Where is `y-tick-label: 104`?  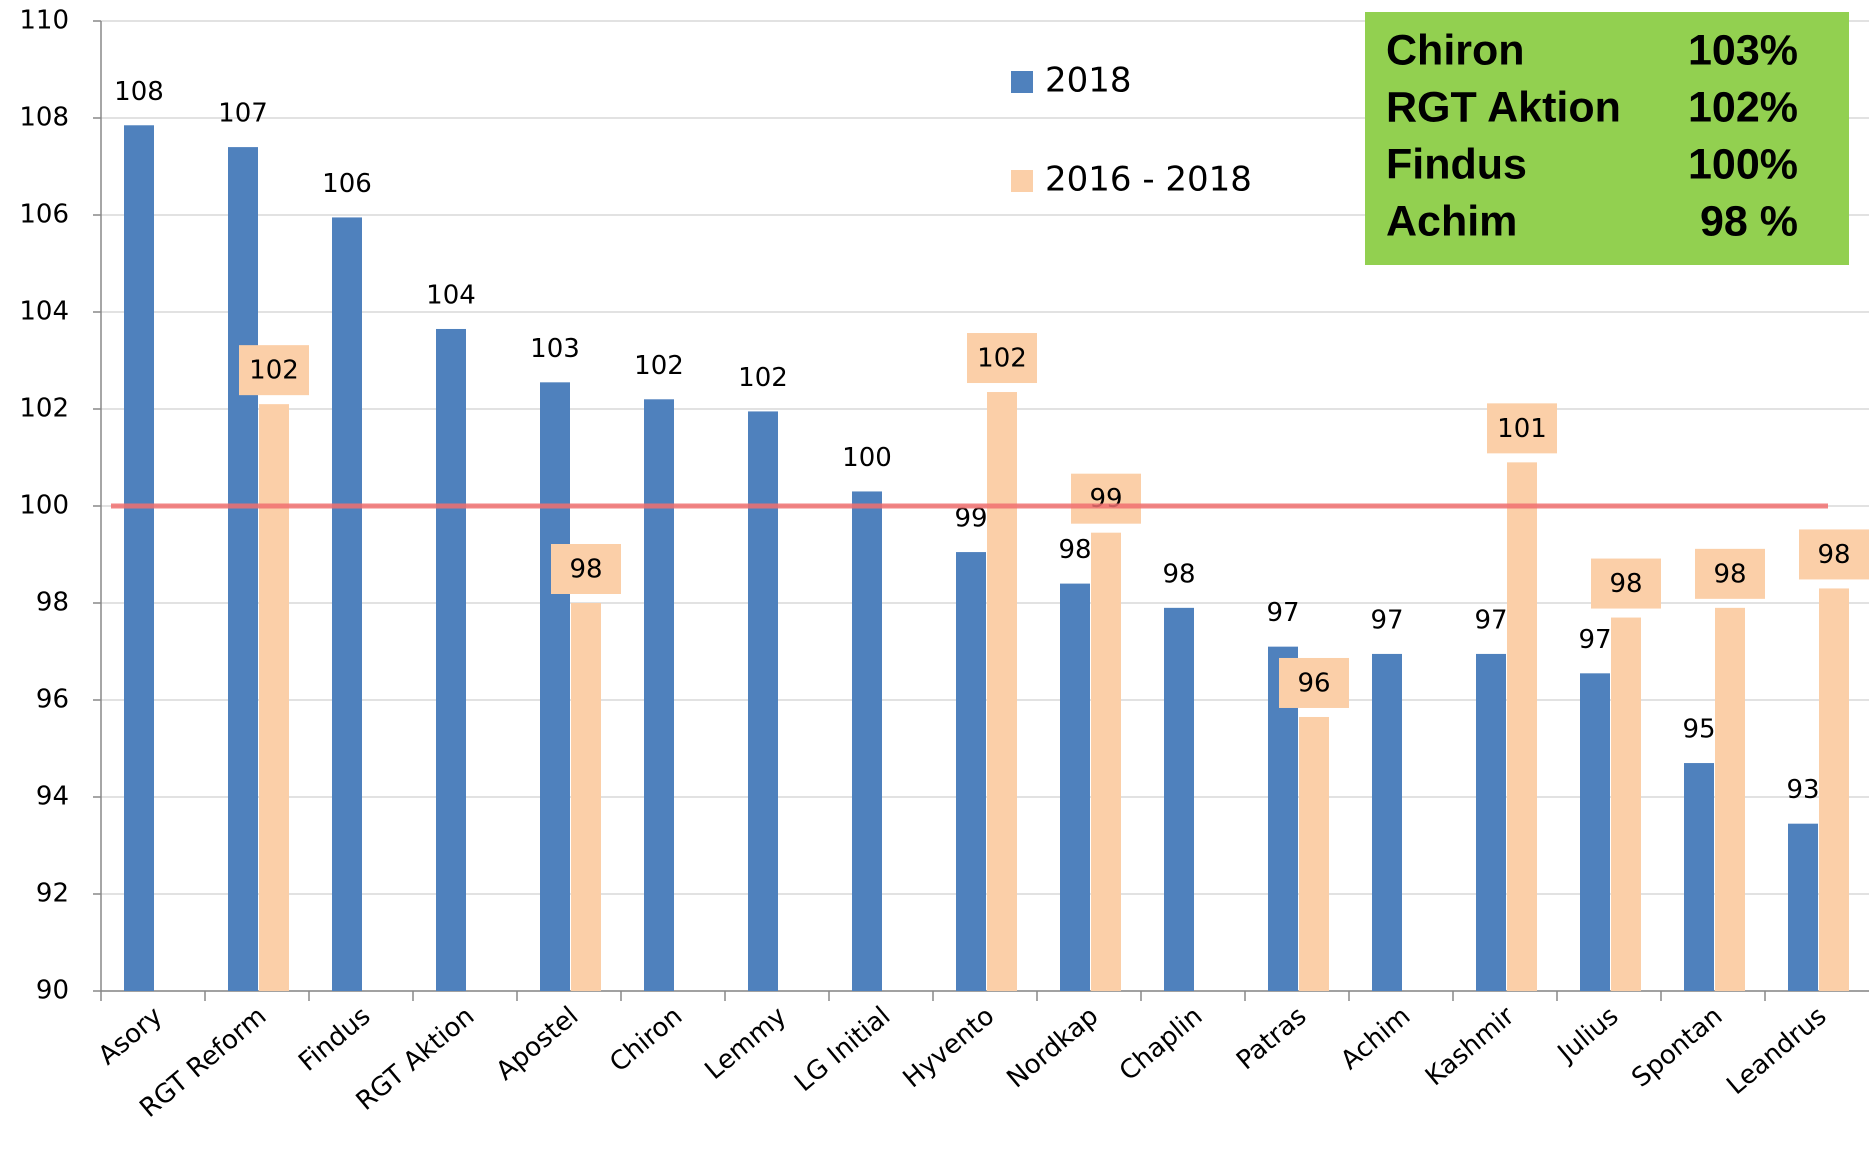 y-tick-label: 104 is located at coordinates (44, 312).